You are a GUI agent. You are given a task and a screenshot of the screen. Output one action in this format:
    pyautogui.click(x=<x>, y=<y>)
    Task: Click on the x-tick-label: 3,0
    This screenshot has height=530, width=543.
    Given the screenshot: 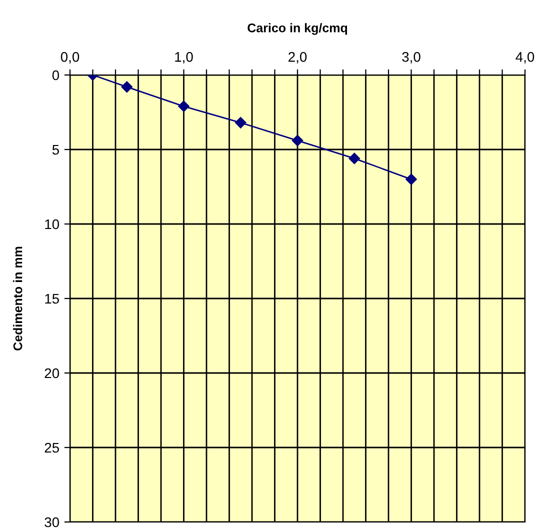 What is the action you would take?
    pyautogui.click(x=411, y=58)
    